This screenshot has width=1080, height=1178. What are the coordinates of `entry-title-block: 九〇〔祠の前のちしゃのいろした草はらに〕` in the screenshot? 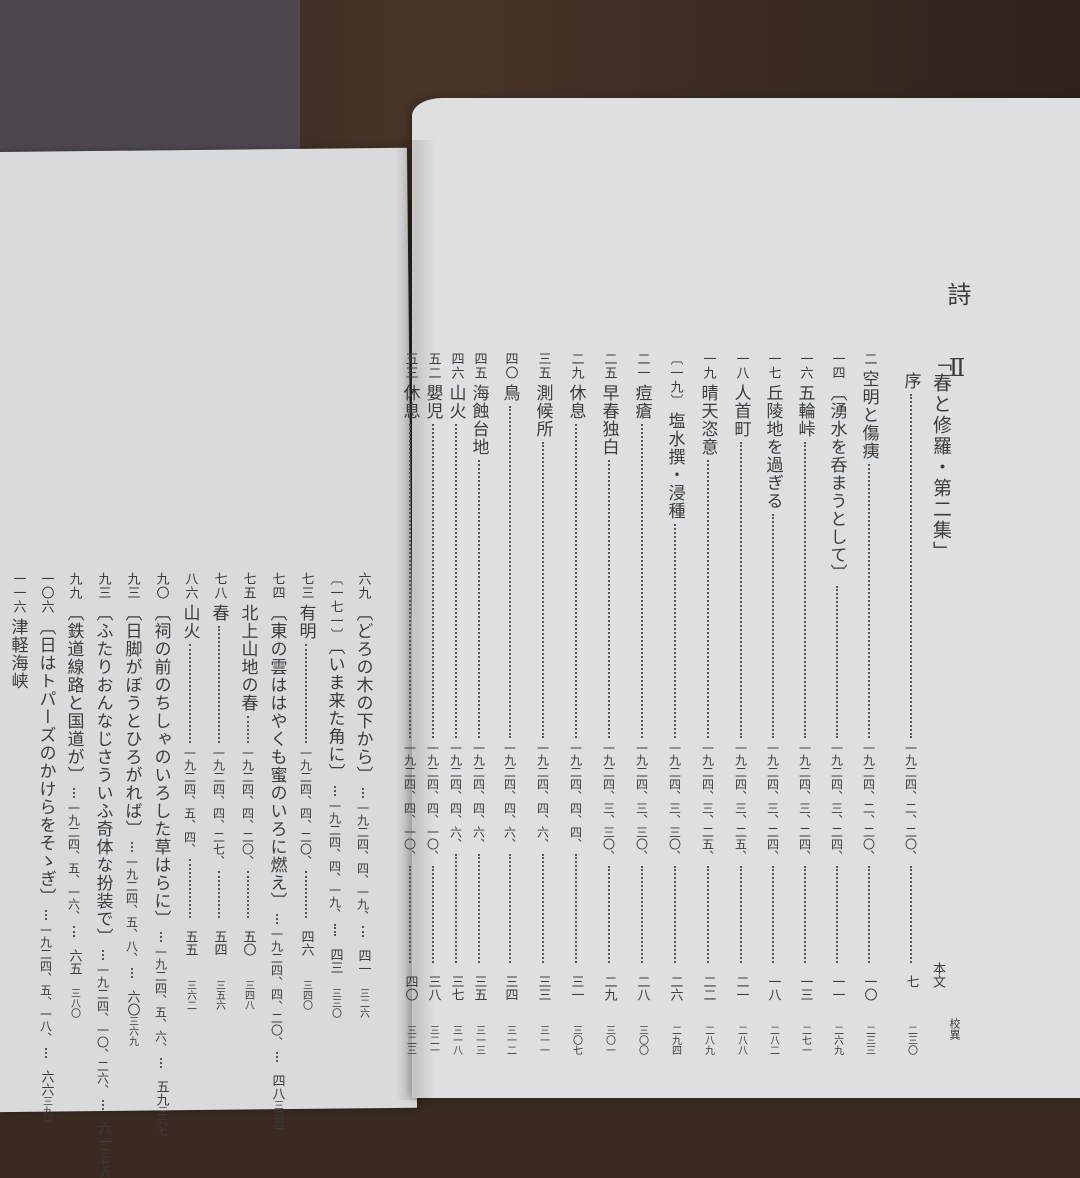 It's located at (161, 750).